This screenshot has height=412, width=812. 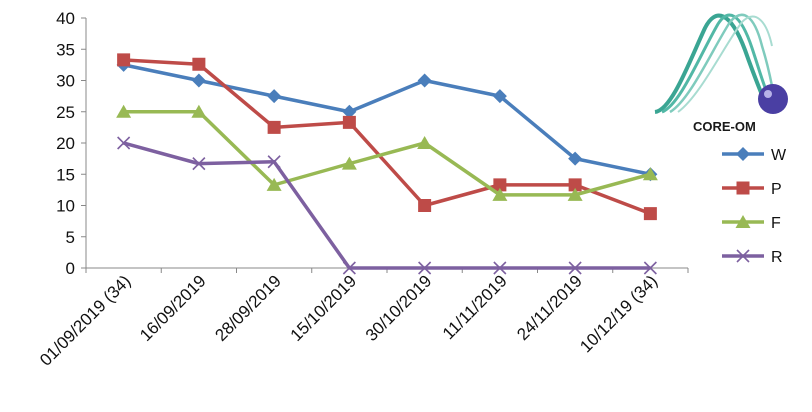 What do you see at coordinates (751, 223) in the screenshot?
I see `legend-item-f: F` at bounding box center [751, 223].